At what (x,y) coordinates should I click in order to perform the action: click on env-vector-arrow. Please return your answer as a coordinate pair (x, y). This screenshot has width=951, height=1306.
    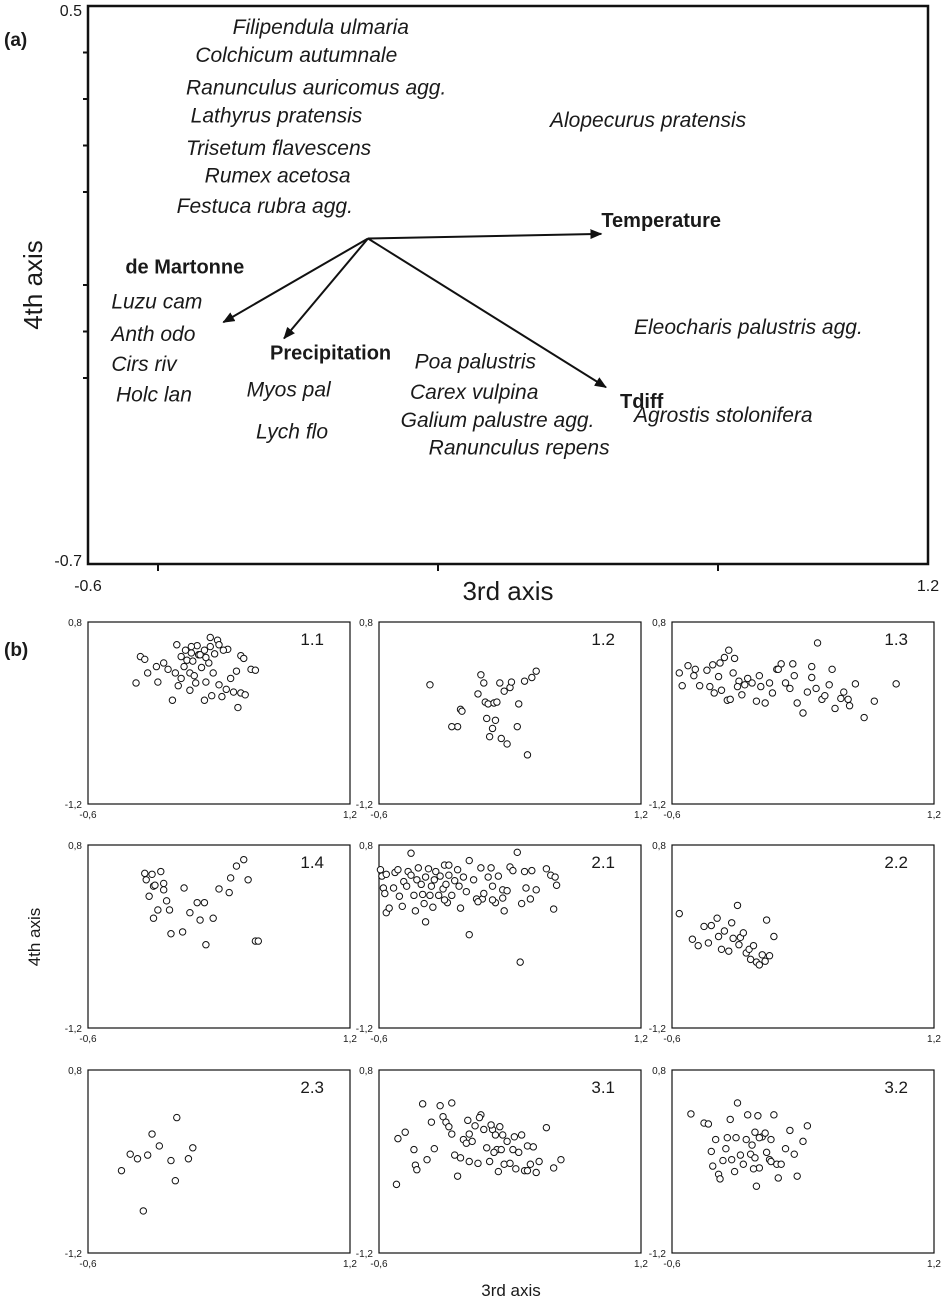
    Looking at the image, I should click on (487, 313).